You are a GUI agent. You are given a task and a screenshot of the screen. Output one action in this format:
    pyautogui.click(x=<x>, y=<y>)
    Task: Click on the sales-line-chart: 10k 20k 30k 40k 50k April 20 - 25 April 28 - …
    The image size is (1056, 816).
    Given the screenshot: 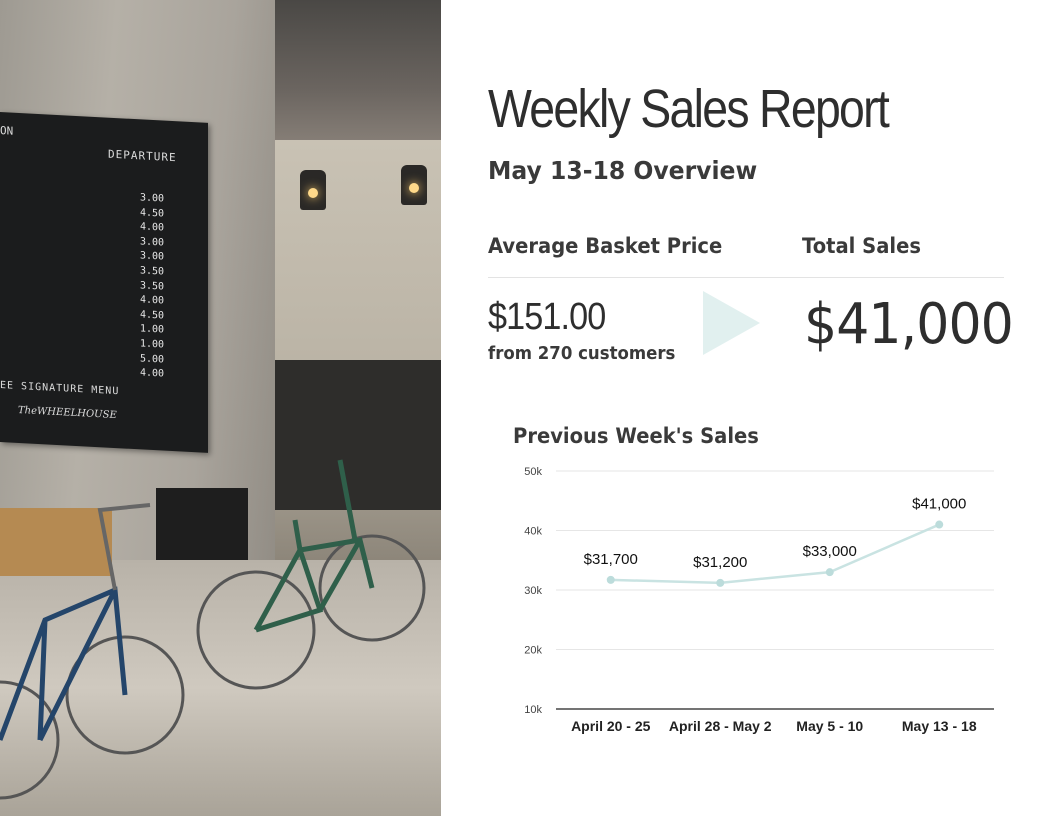 What is the action you would take?
    pyautogui.click(x=759, y=600)
    